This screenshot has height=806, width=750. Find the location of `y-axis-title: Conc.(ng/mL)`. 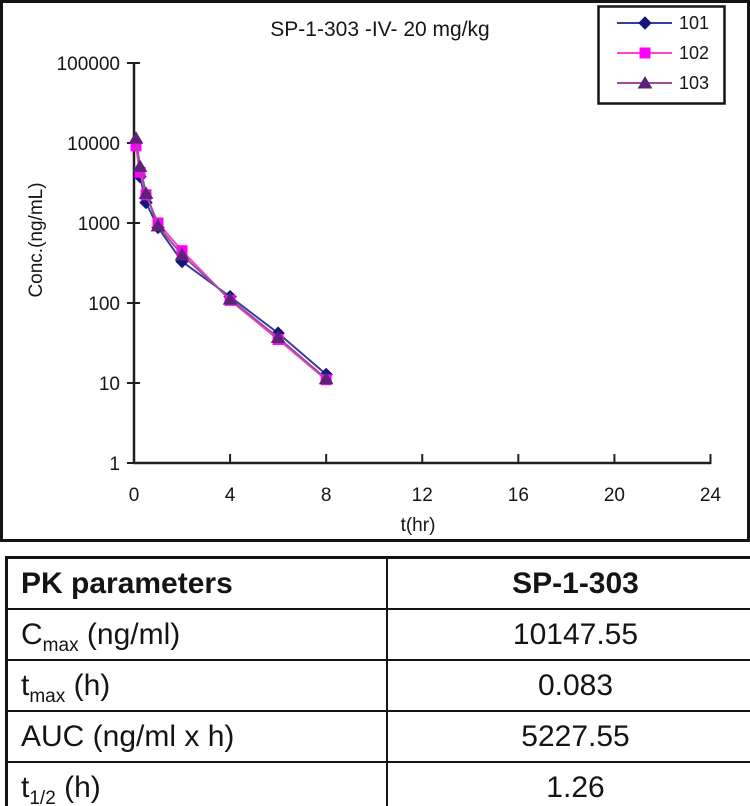

y-axis-title: Conc.(ng/mL) is located at coordinates (36, 239).